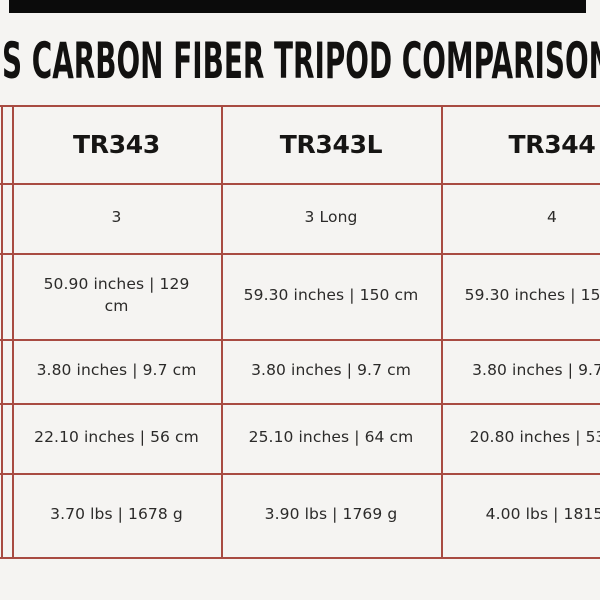 Image resolution: width=600 pixels, height=600 pixels. I want to click on page-title-svg: S CARBON FIBER TRIPOD COMPARISON, so click(301, 60).